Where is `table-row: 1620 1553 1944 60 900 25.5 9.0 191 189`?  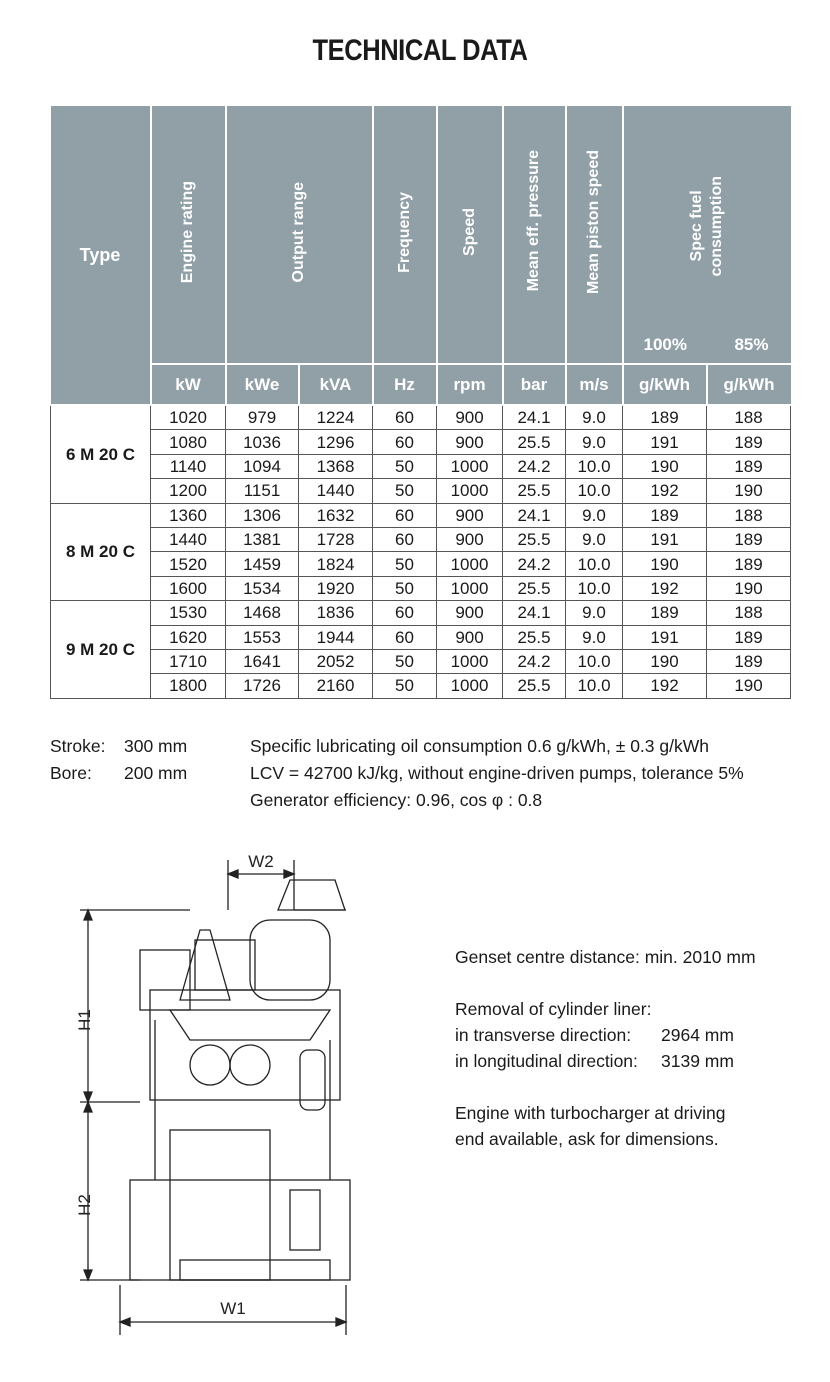 table-row: 1620 1553 1944 60 900 25.5 9.0 191 189 is located at coordinates (421, 637).